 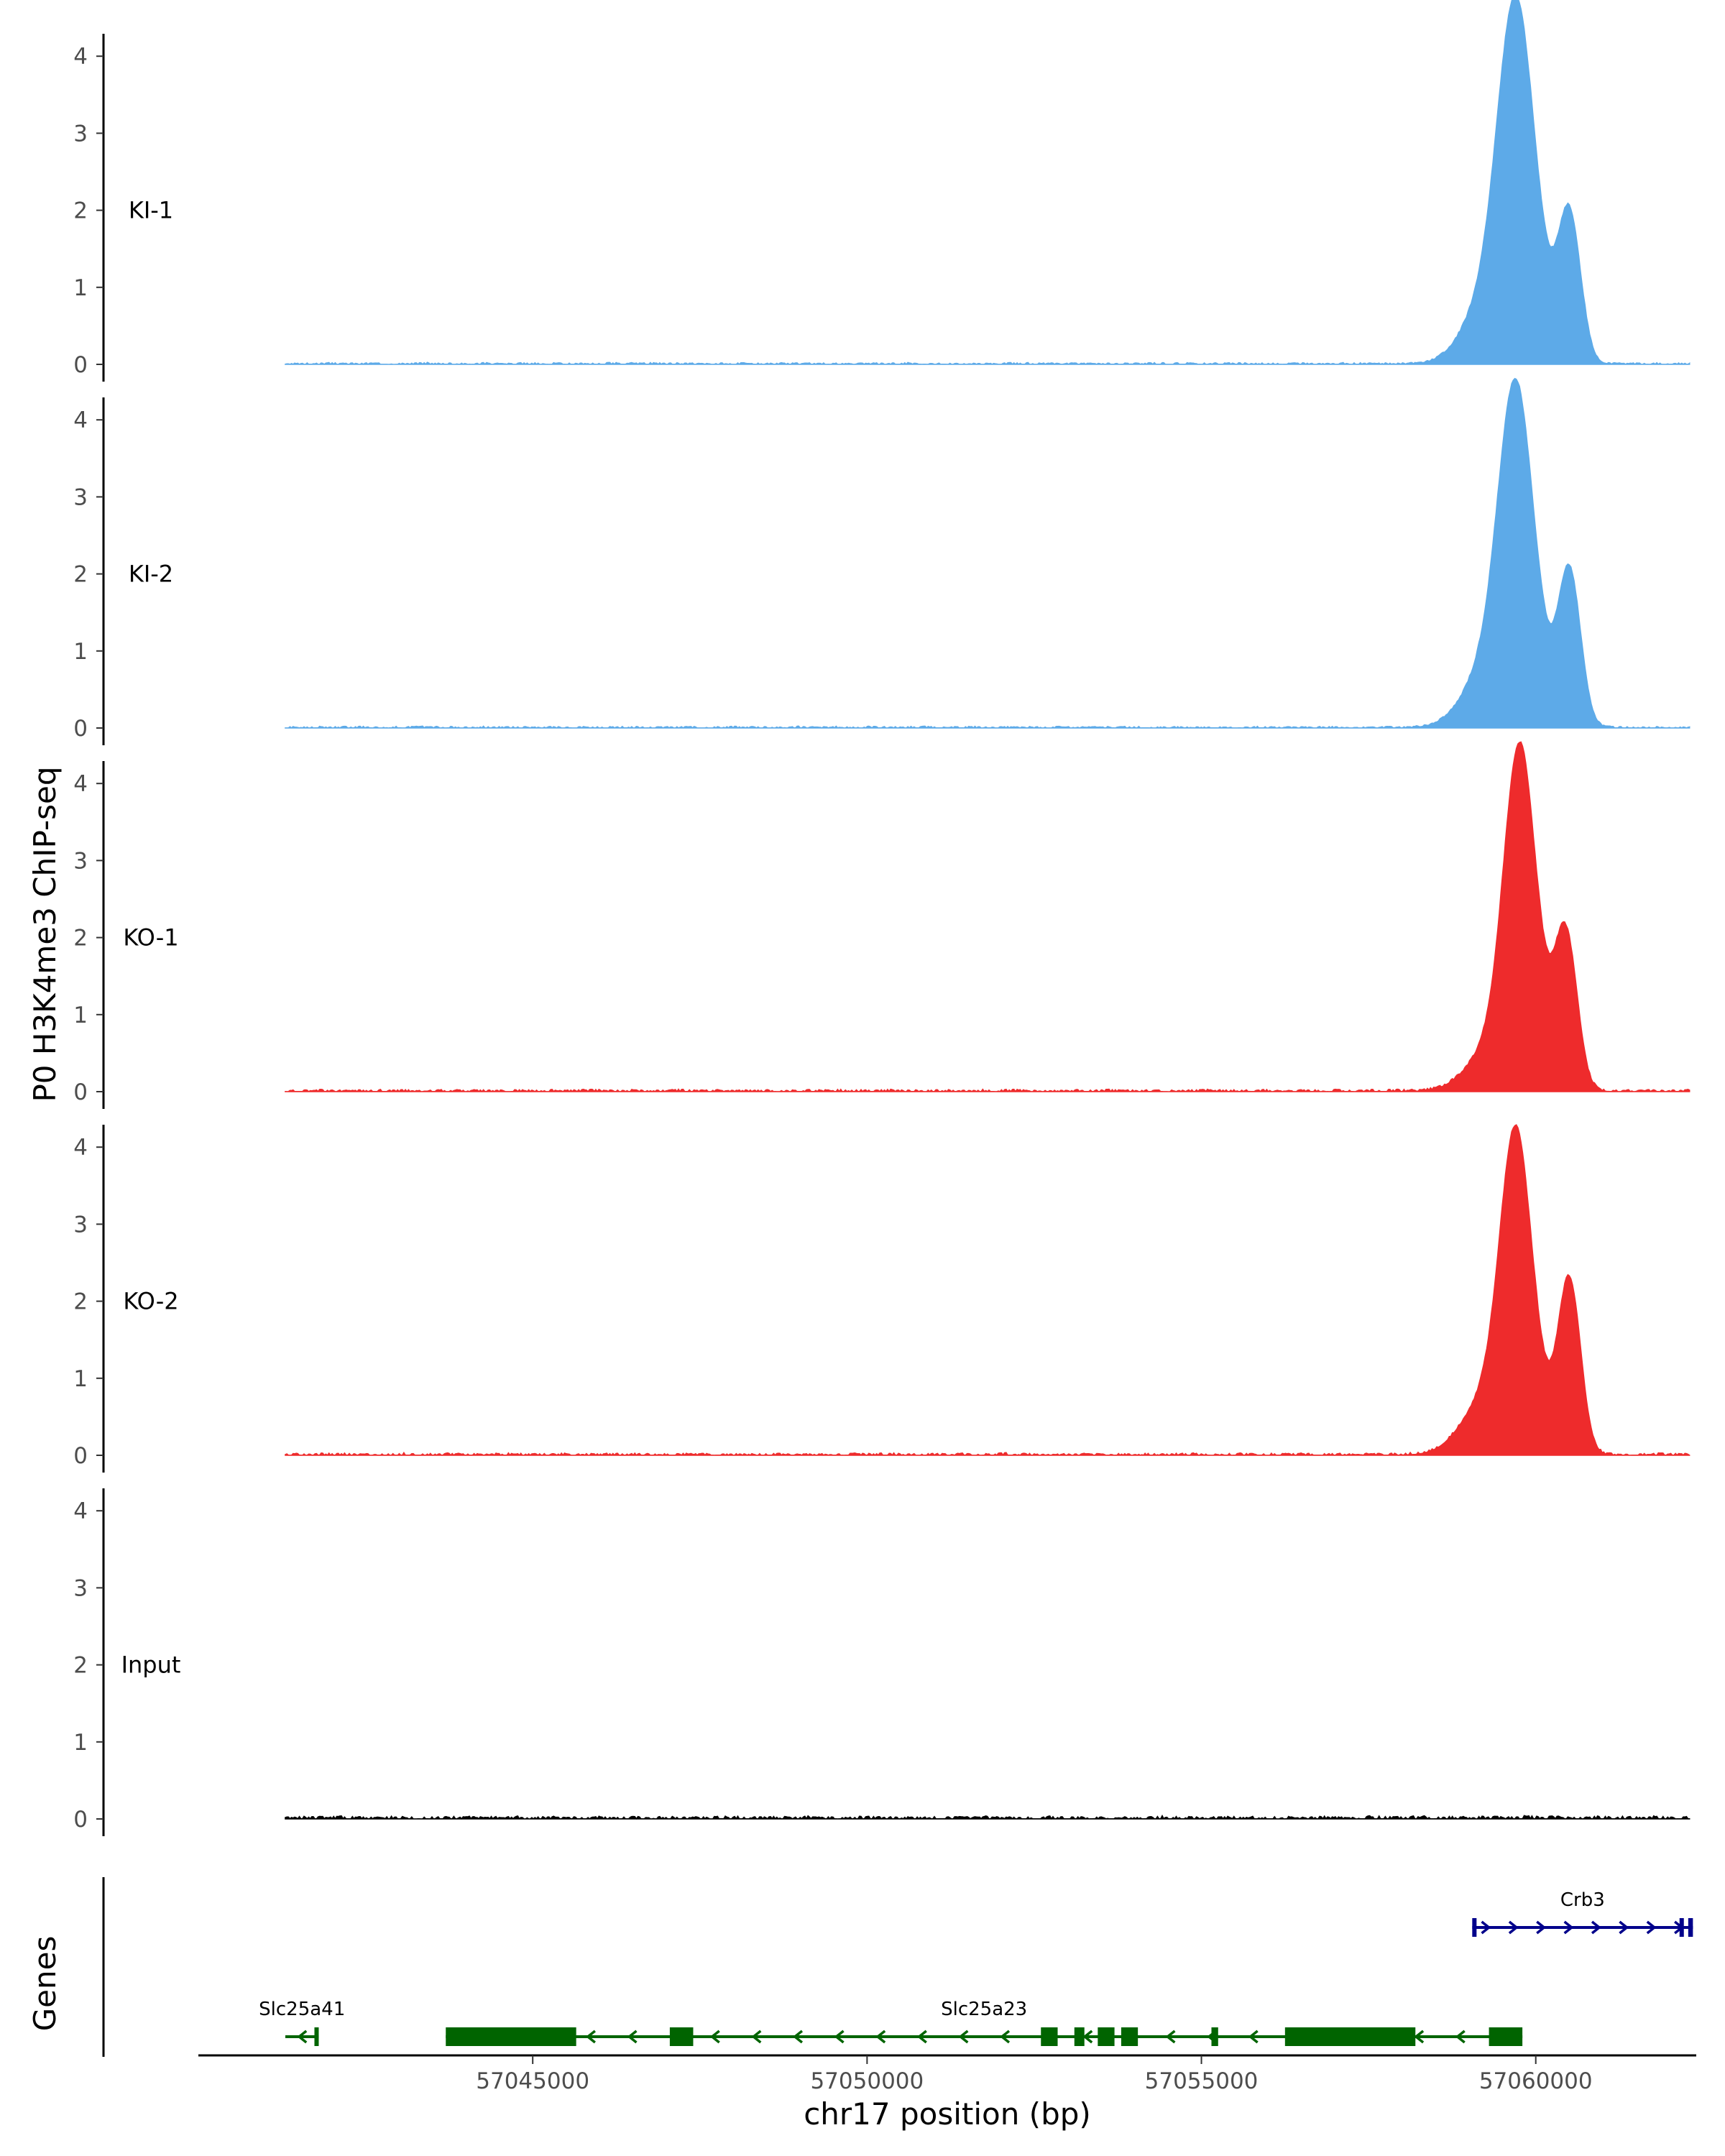 What do you see at coordinates (947, 2114) in the screenshot?
I see `x-axis-title: chr17 position (bp)` at bounding box center [947, 2114].